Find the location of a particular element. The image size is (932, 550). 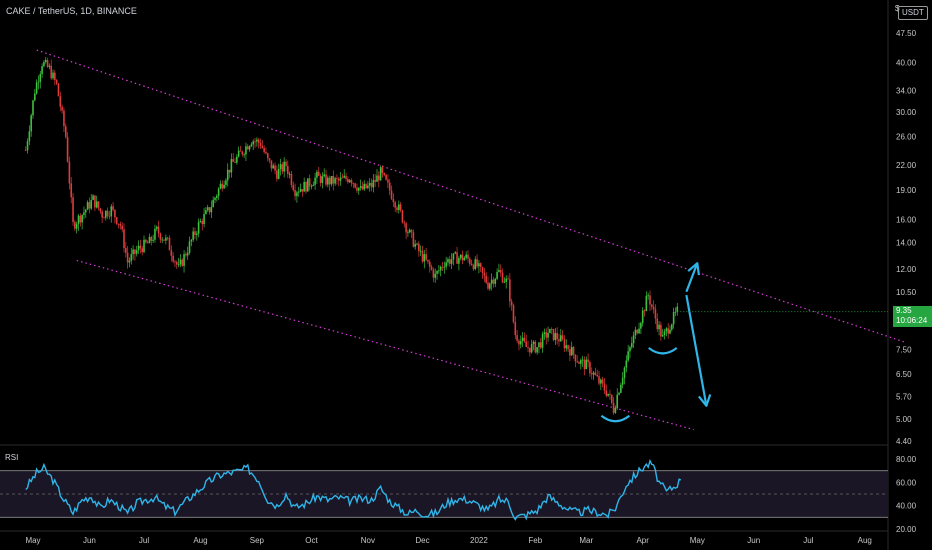

price-tick-label: 14.00 is located at coordinates (906, 242).